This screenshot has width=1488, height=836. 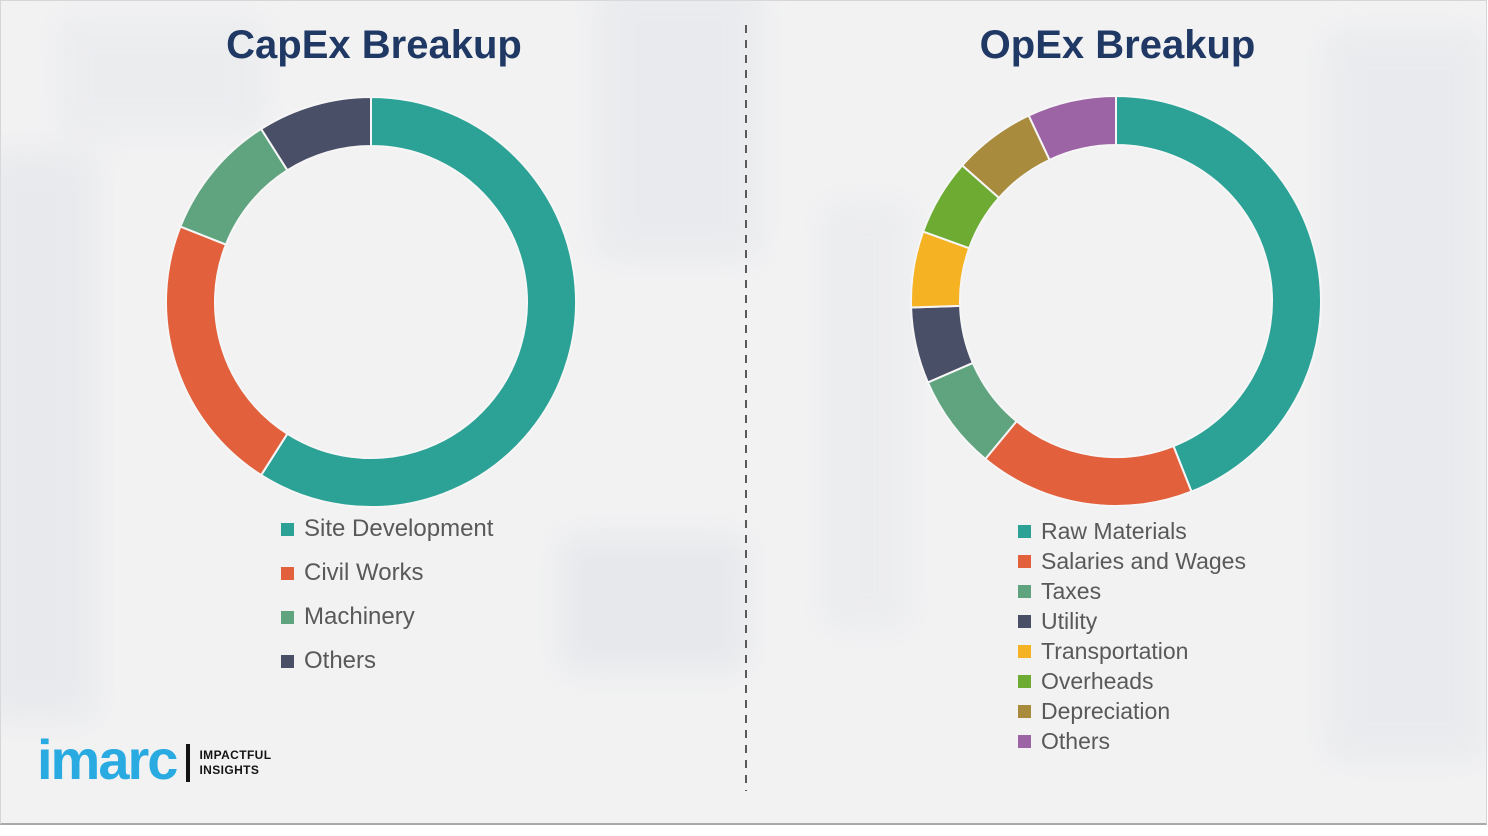 I want to click on donut-segment-raw-materials, so click(x=1218, y=293).